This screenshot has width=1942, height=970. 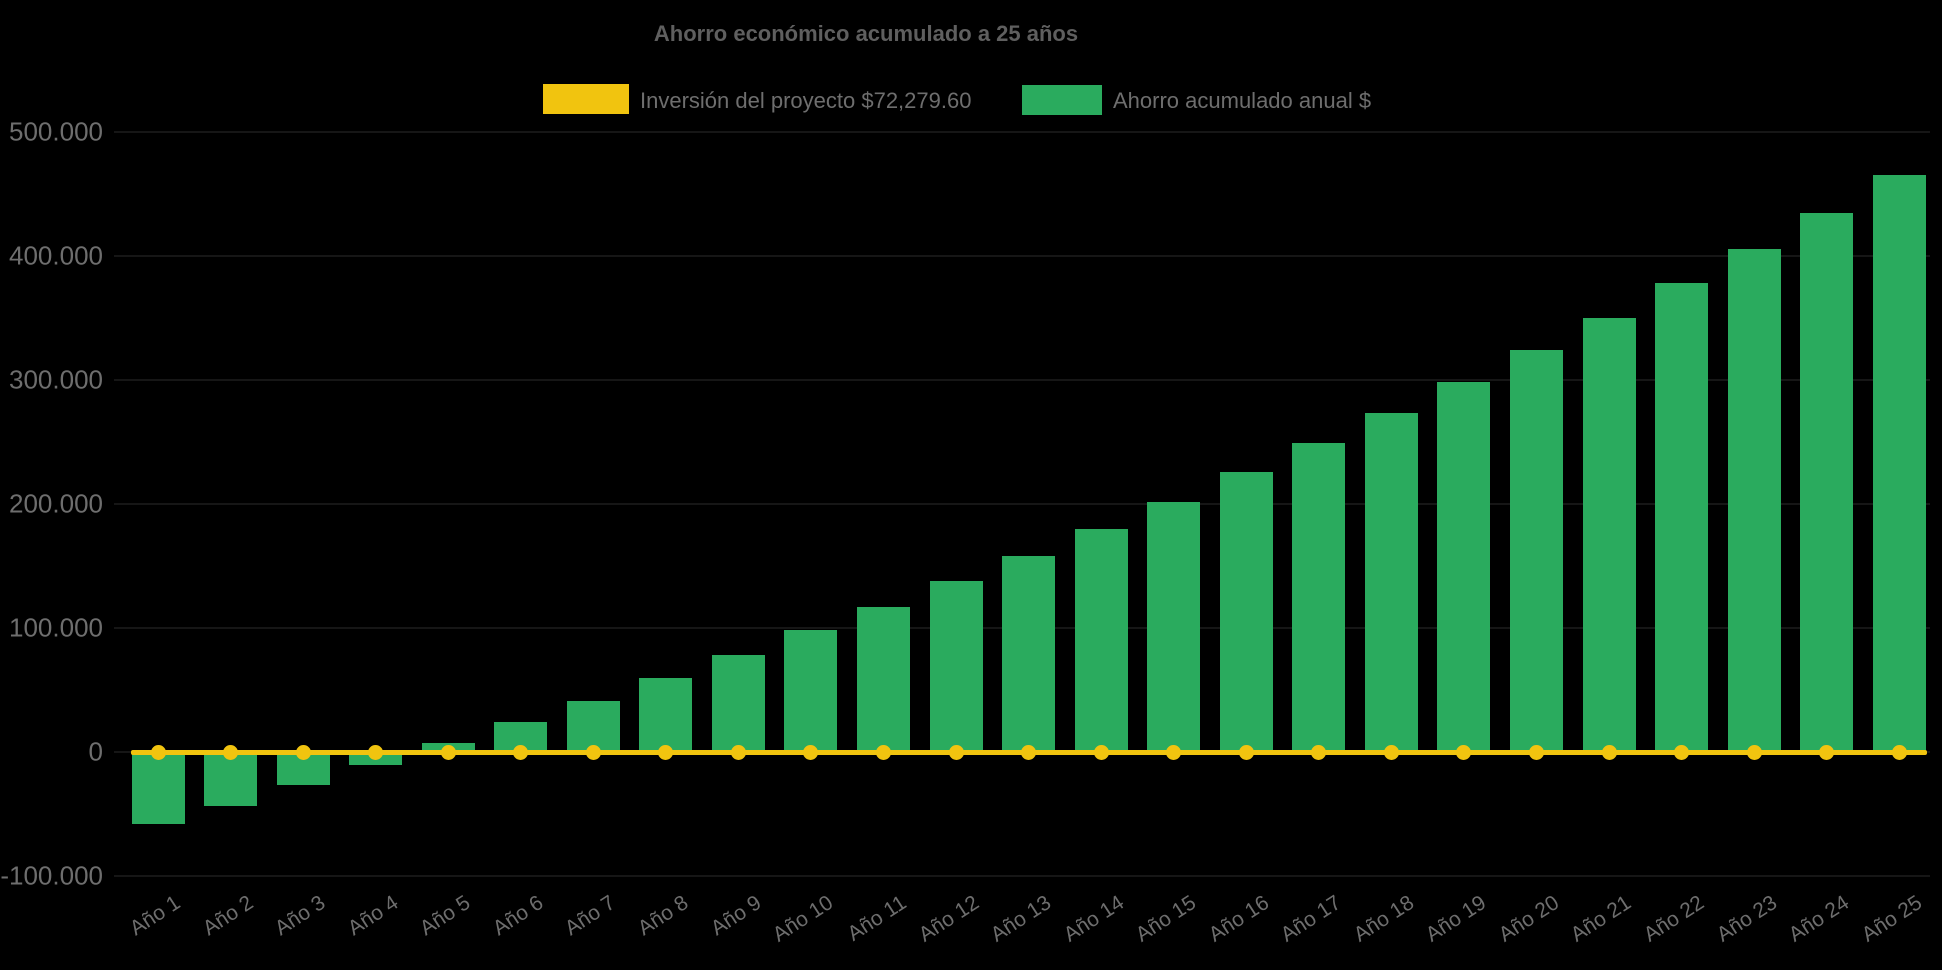 I want to click on gridline-200.000, so click(x=1022, y=504).